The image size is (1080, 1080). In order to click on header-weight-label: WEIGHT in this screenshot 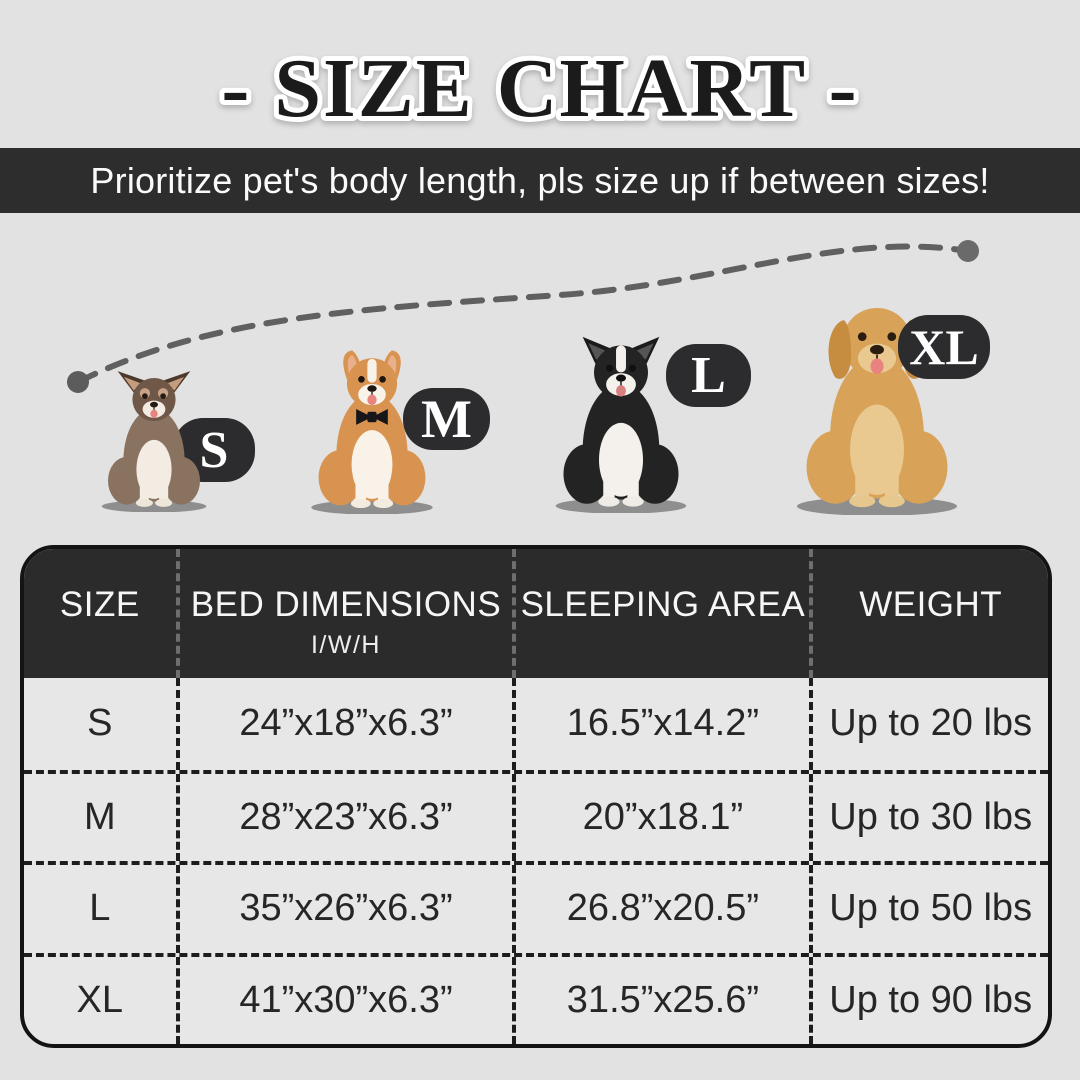, I will do `click(931, 604)`.